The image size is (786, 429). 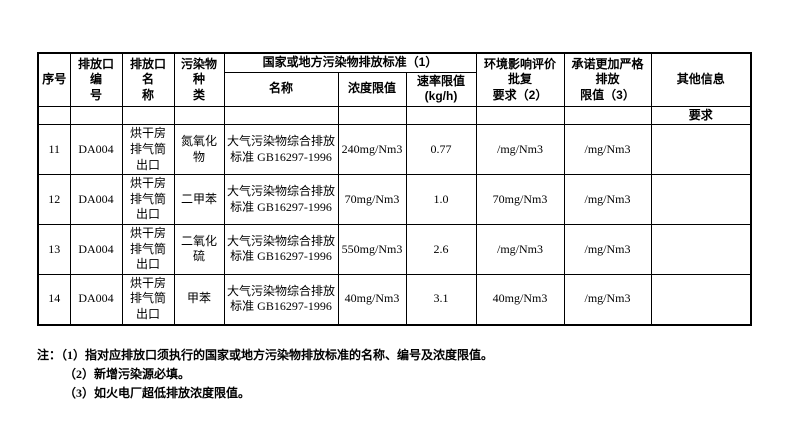 What do you see at coordinates (281, 89) in the screenshot?
I see `col-header-standard-name: 名称` at bounding box center [281, 89].